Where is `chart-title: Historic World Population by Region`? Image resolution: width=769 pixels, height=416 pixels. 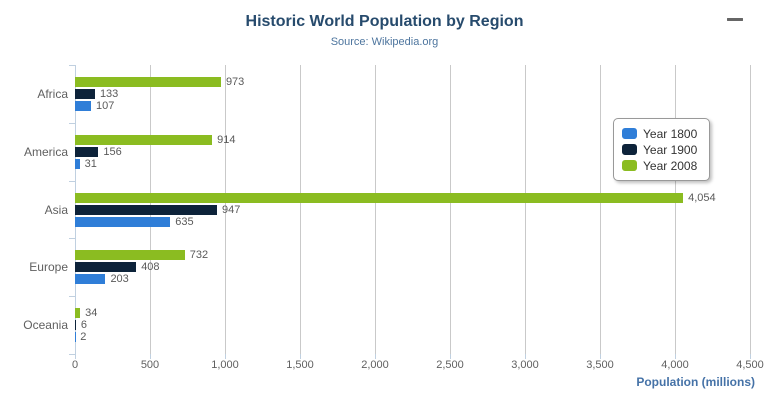 chart-title: Historic World Population by Region is located at coordinates (384, 21).